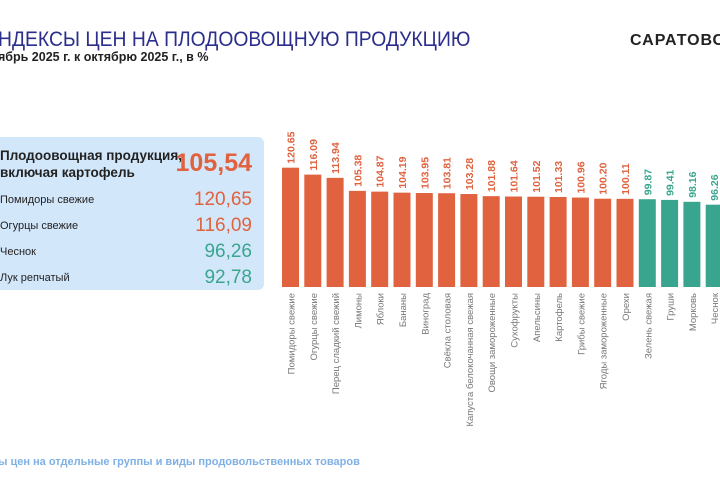  I want to click on item-value: 120,65, so click(222, 199).